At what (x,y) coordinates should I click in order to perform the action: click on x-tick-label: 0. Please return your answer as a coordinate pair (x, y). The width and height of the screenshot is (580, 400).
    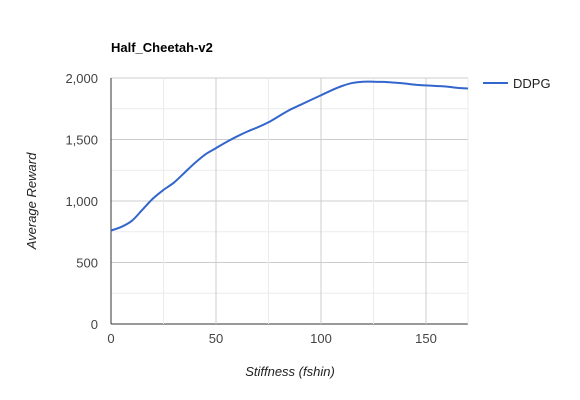
    Looking at the image, I should click on (110, 338).